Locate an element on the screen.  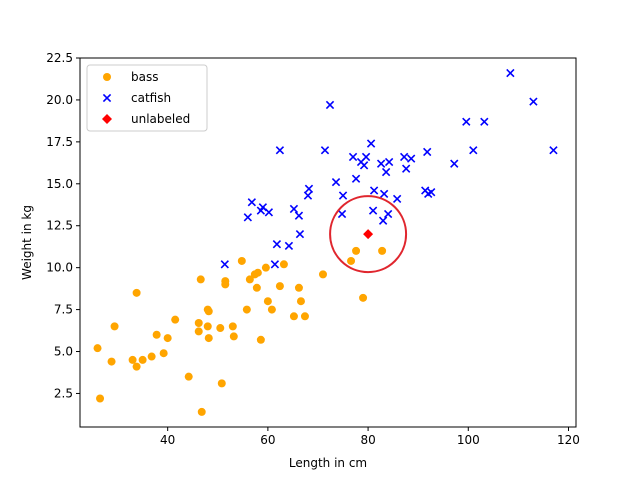
y-tick-label: 15.0 is located at coordinates (59, 184).